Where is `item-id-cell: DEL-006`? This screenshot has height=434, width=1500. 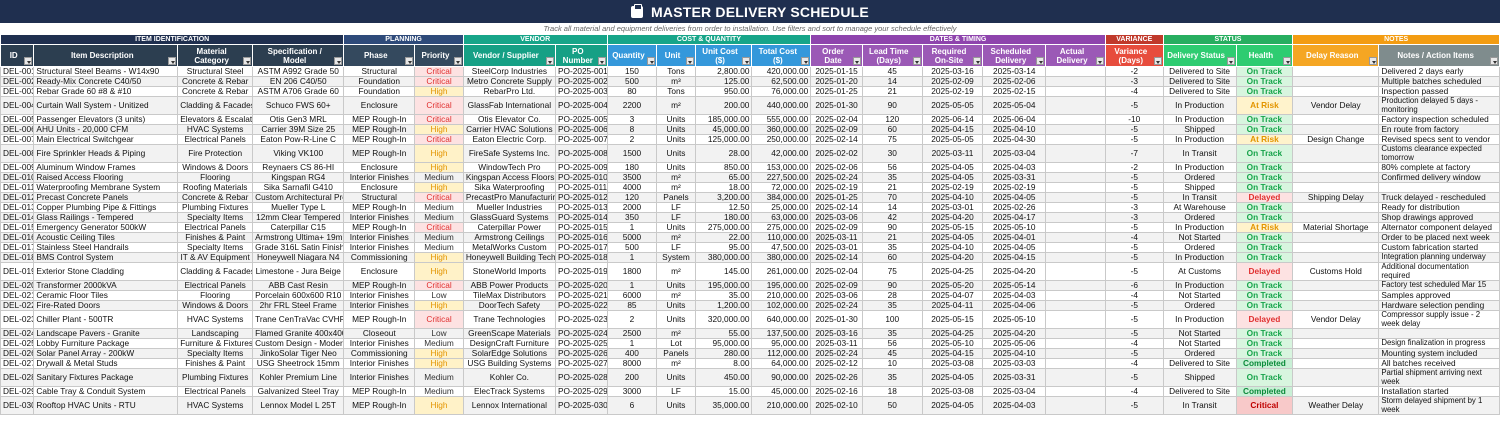
item-id-cell: DEL-006 is located at coordinates (17, 129).